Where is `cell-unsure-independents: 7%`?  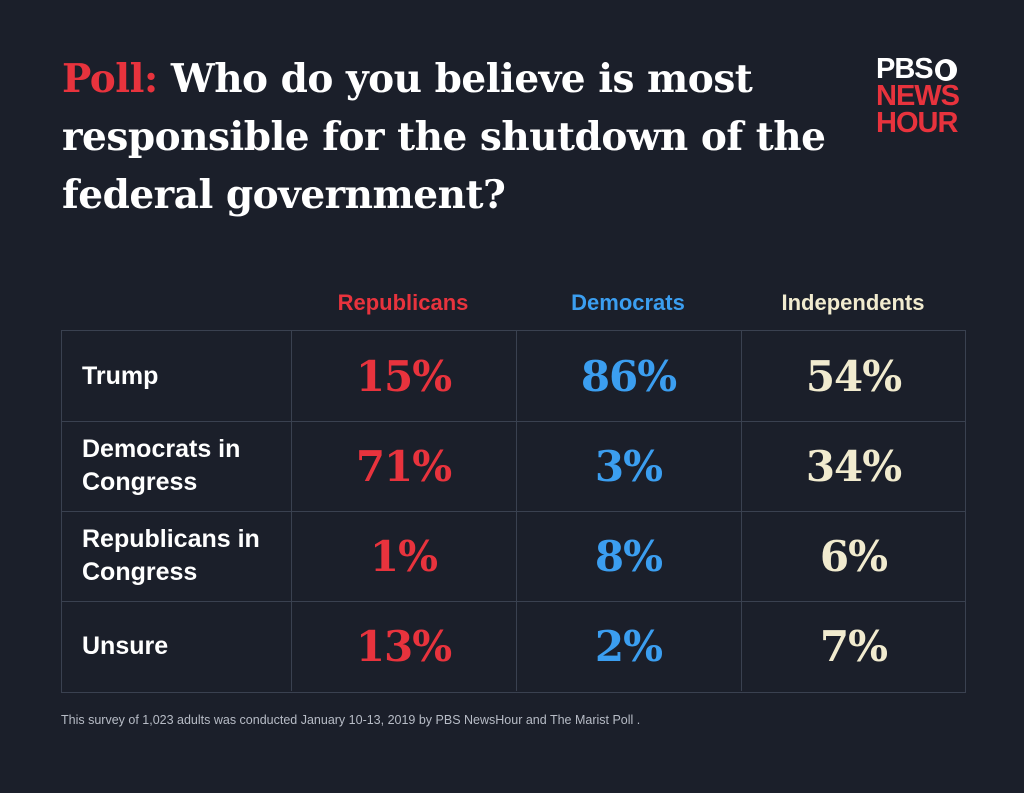
cell-unsure-independents: 7% is located at coordinates (853, 646).